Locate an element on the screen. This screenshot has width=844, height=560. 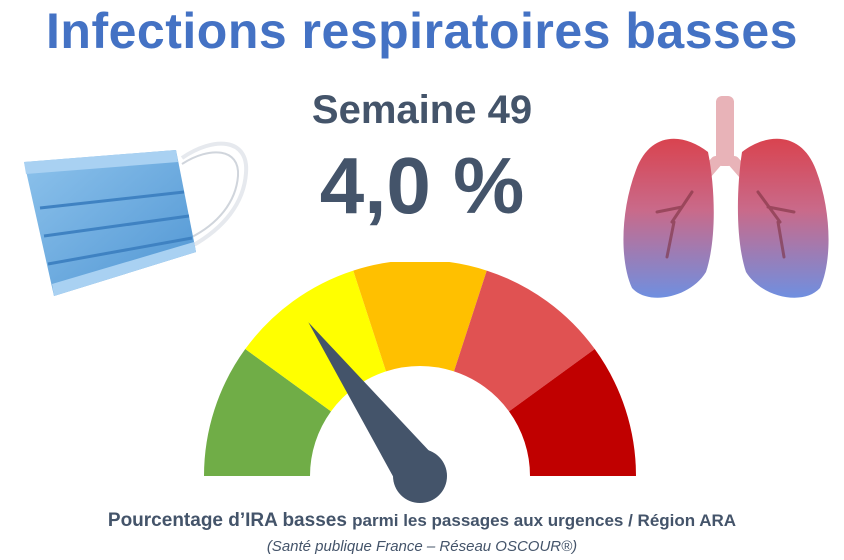
gauge-hub is located at coordinates (420, 476).